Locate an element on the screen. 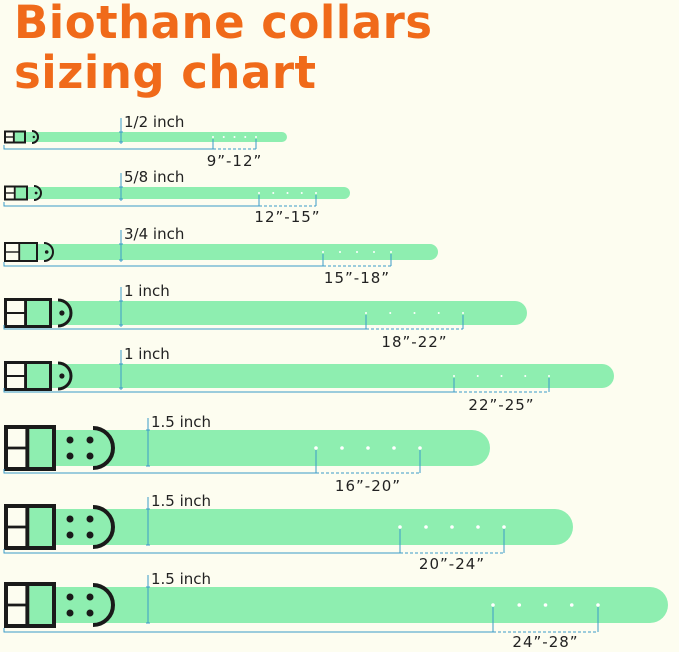 The width and height of the screenshot is (679, 652). collar-1: 1/2 inch 9”-12” is located at coordinates (145, 141).